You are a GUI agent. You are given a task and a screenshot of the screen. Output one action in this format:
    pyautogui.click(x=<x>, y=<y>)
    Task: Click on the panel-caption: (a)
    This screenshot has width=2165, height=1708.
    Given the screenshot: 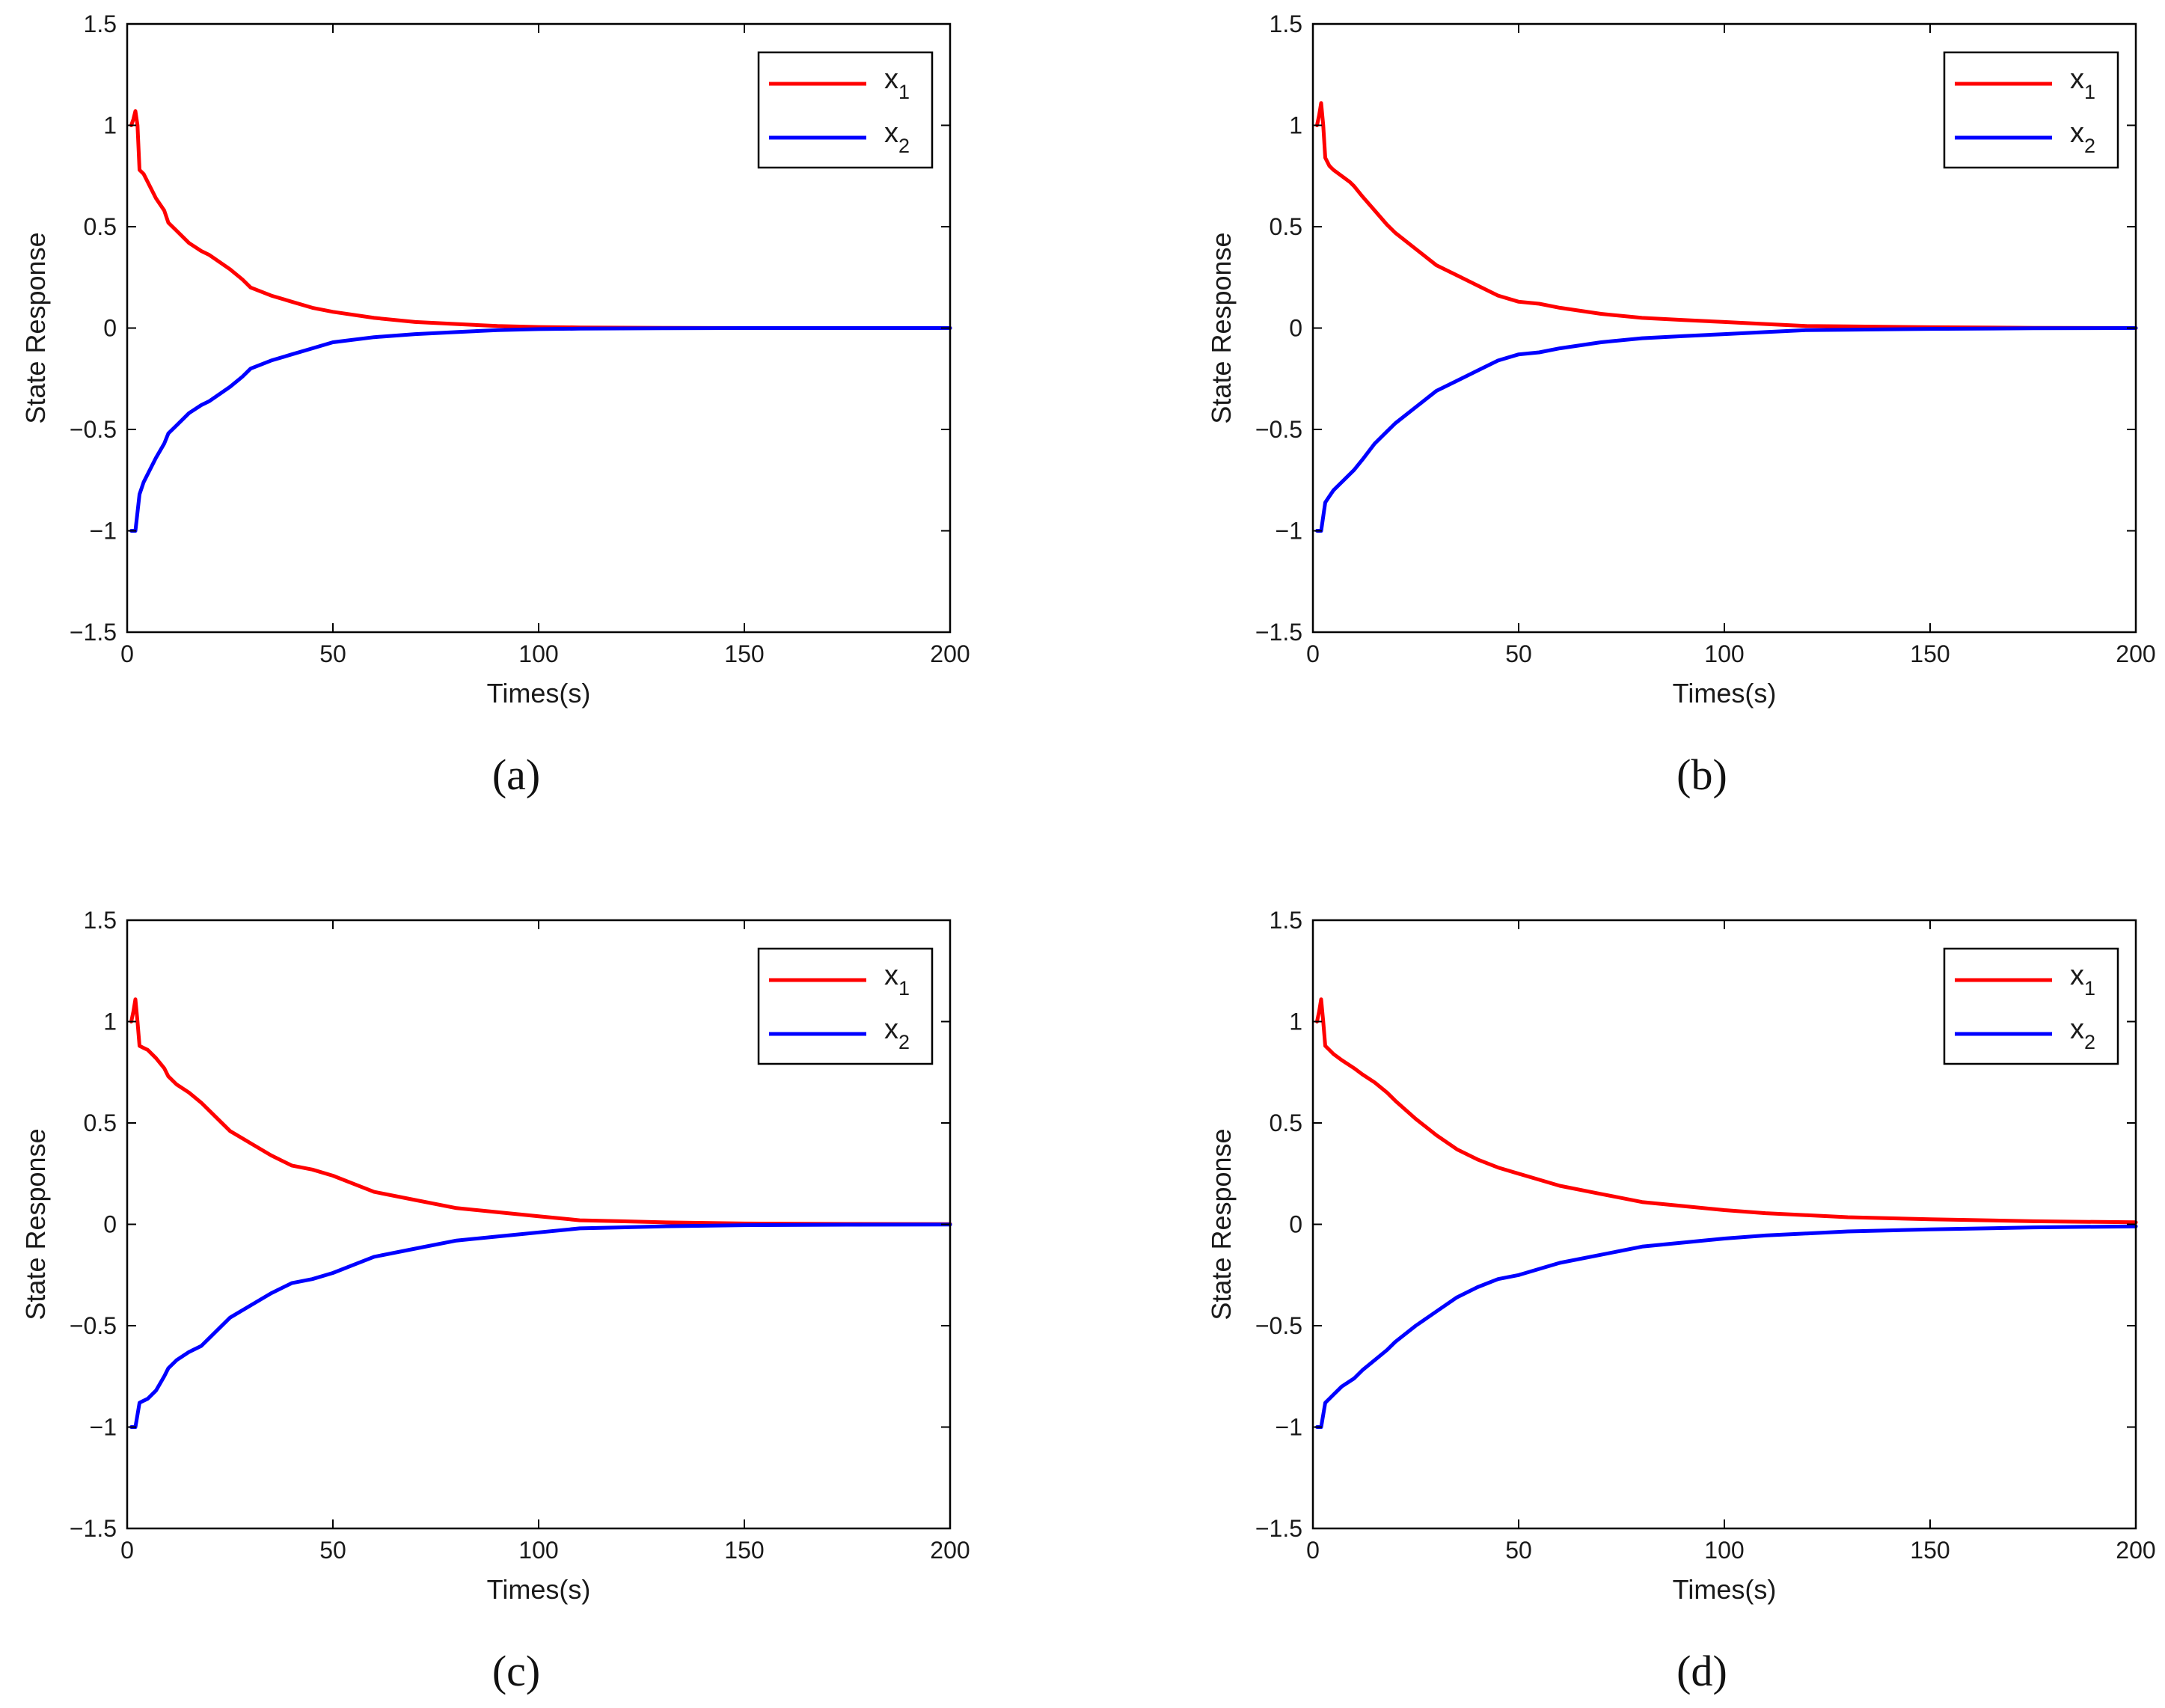 What is the action you would take?
    pyautogui.click(x=516, y=774)
    